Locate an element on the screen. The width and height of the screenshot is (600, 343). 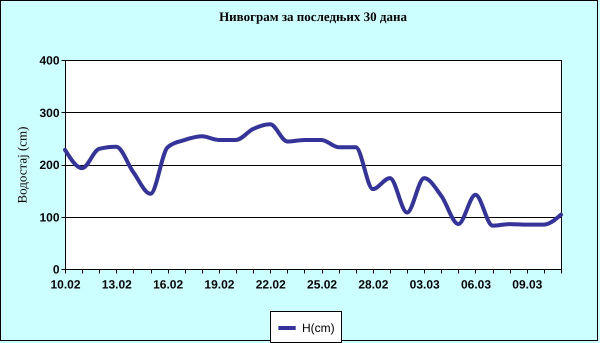
x-tick-label: 03.03 is located at coordinates (425, 285).